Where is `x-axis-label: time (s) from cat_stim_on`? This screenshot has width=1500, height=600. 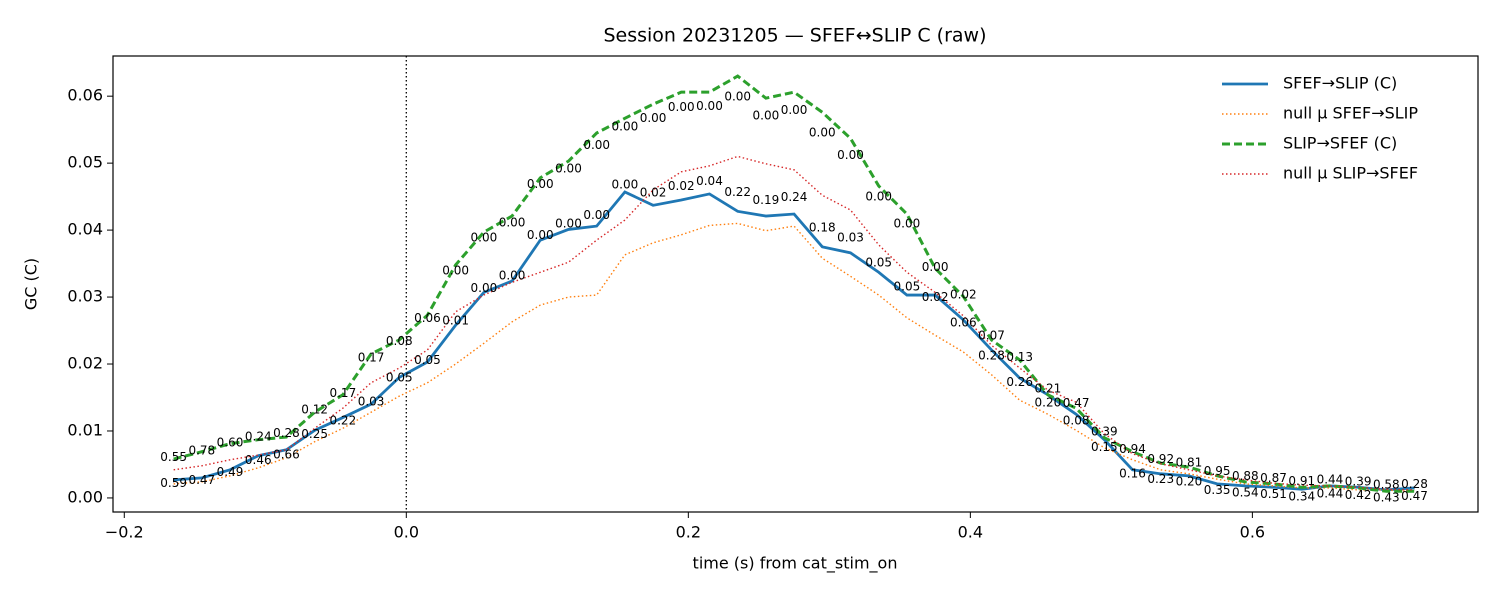 x-axis-label: time (s) from cat_stim_on is located at coordinates (795, 564).